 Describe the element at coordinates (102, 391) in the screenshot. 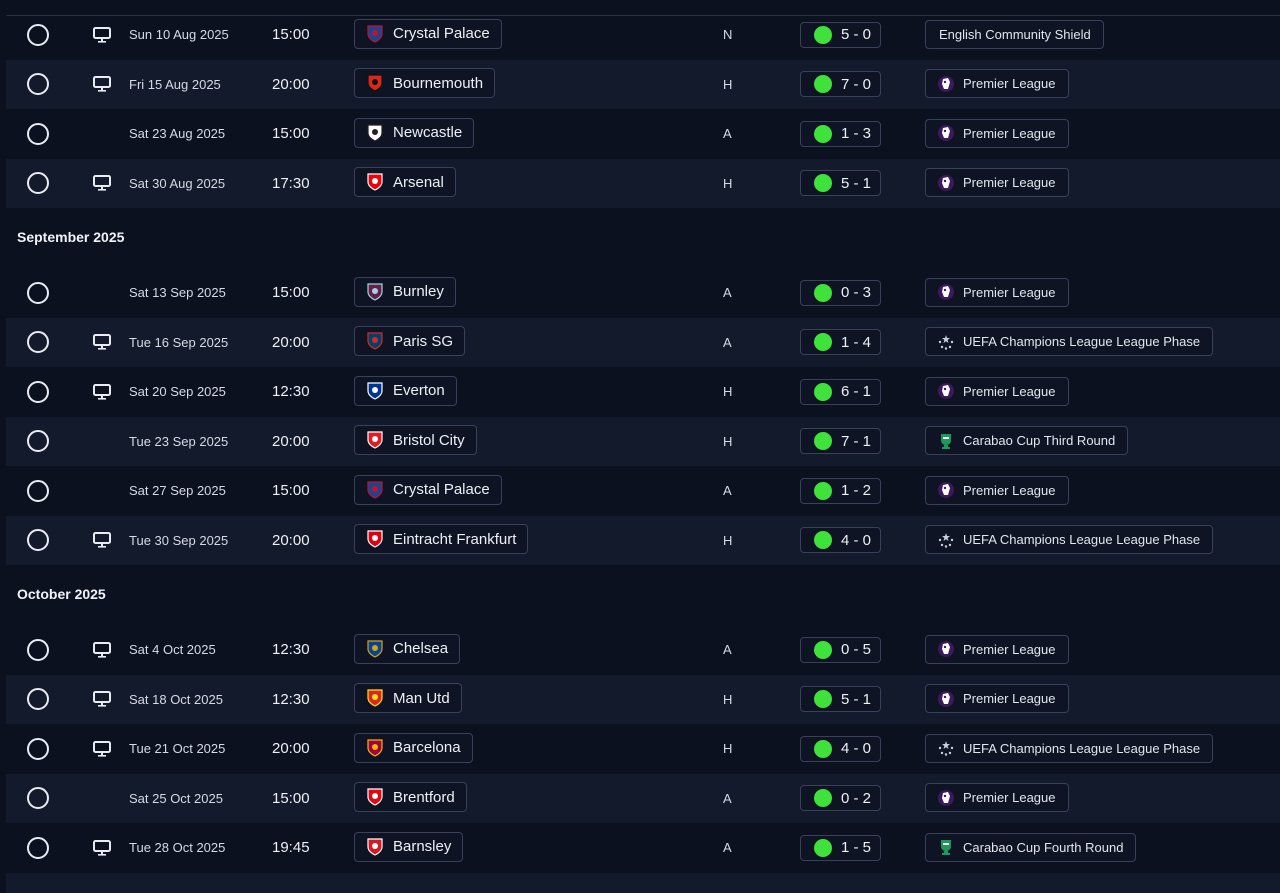

I see `tv-icon` at that location.